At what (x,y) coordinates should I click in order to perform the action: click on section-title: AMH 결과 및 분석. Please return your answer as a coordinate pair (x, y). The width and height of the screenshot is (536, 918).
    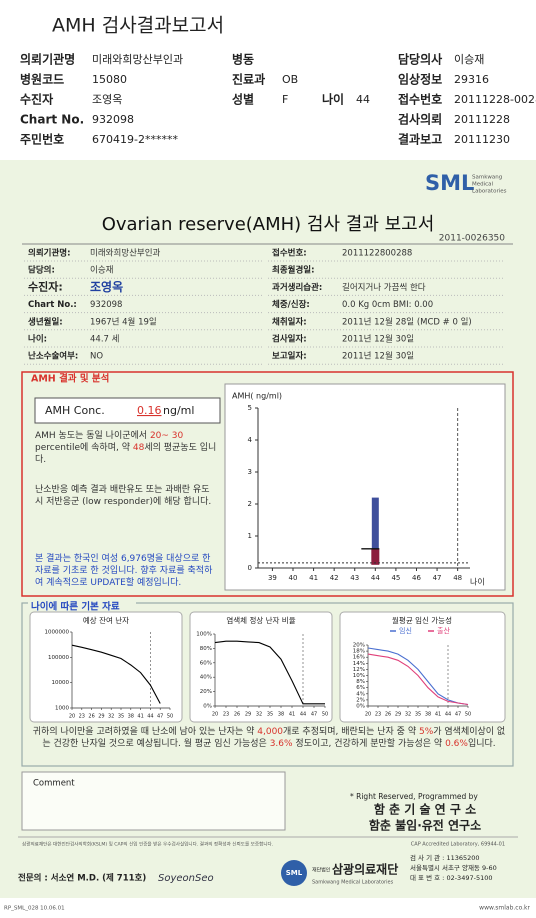
    Looking at the image, I should click on (70, 379).